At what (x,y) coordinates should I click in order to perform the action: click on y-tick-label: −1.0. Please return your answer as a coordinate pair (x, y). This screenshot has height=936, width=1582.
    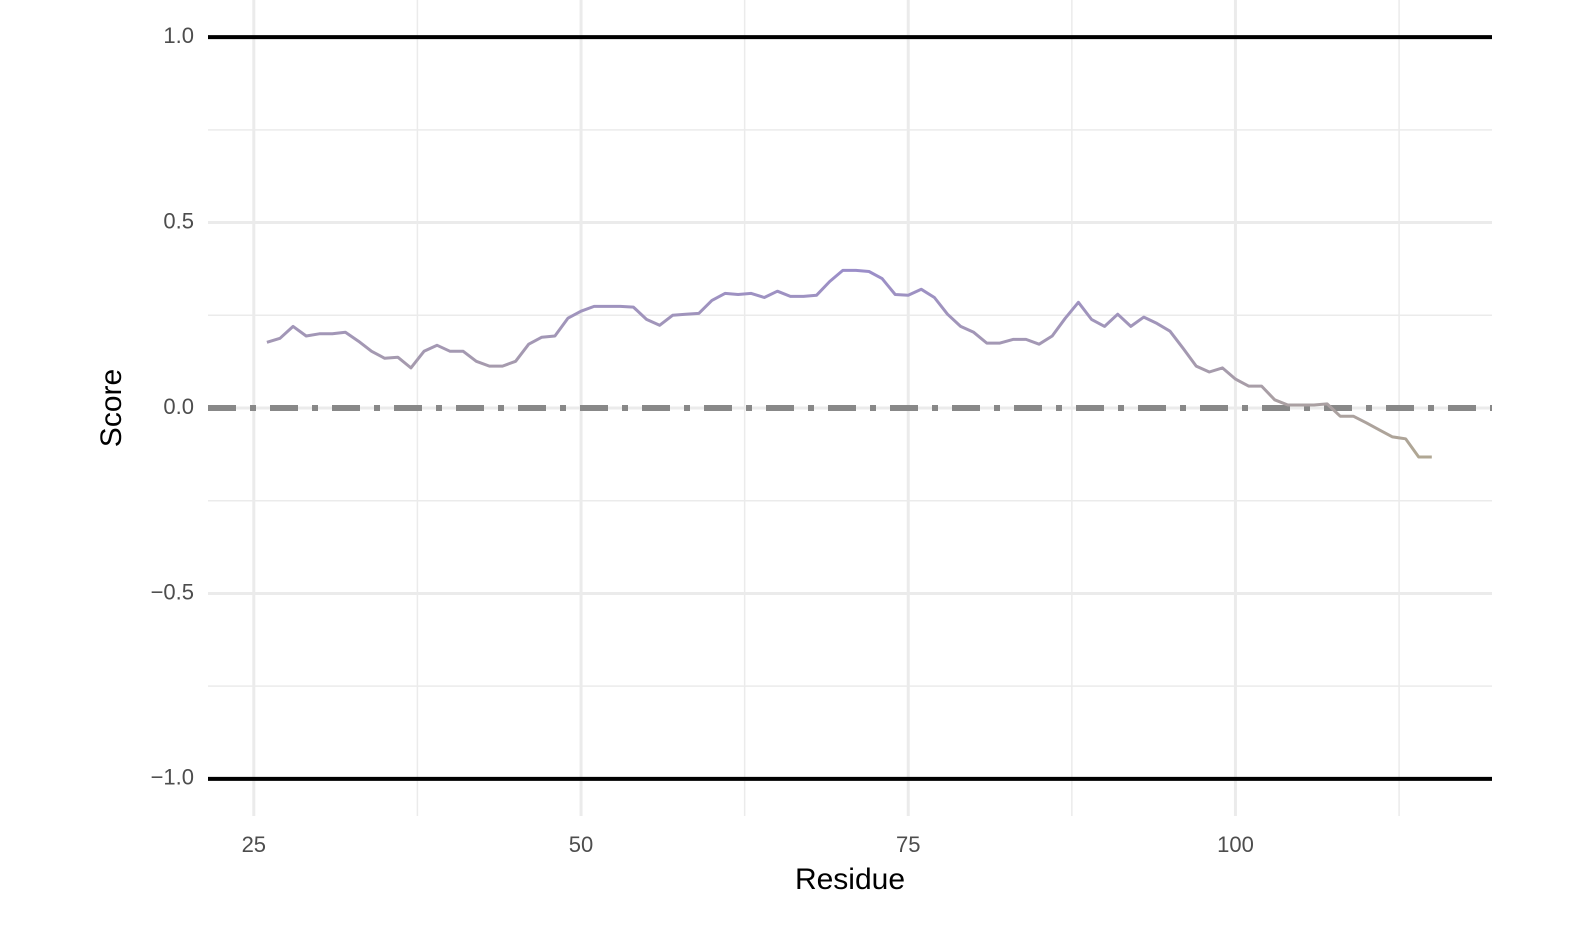
    Looking at the image, I should click on (172, 777).